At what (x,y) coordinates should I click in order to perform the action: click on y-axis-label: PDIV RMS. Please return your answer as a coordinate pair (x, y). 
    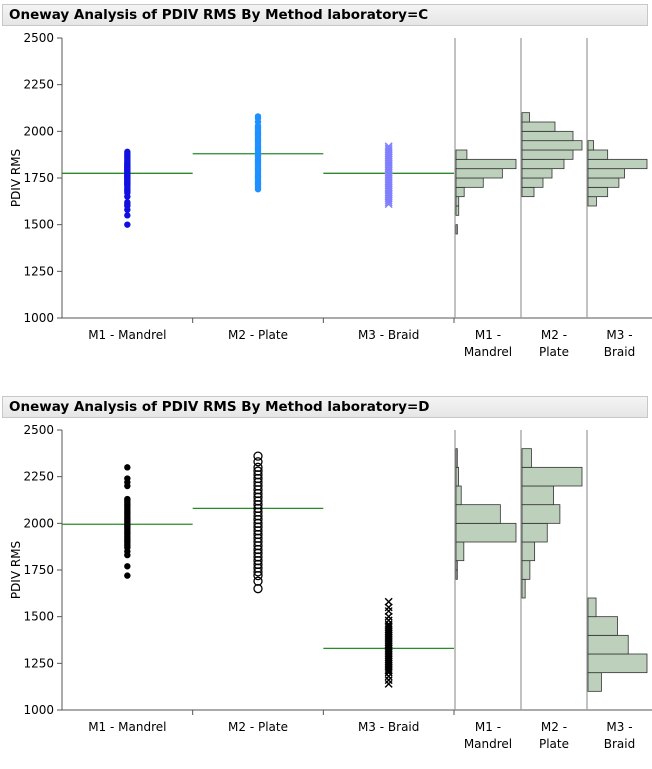
    Looking at the image, I should click on (16, 178).